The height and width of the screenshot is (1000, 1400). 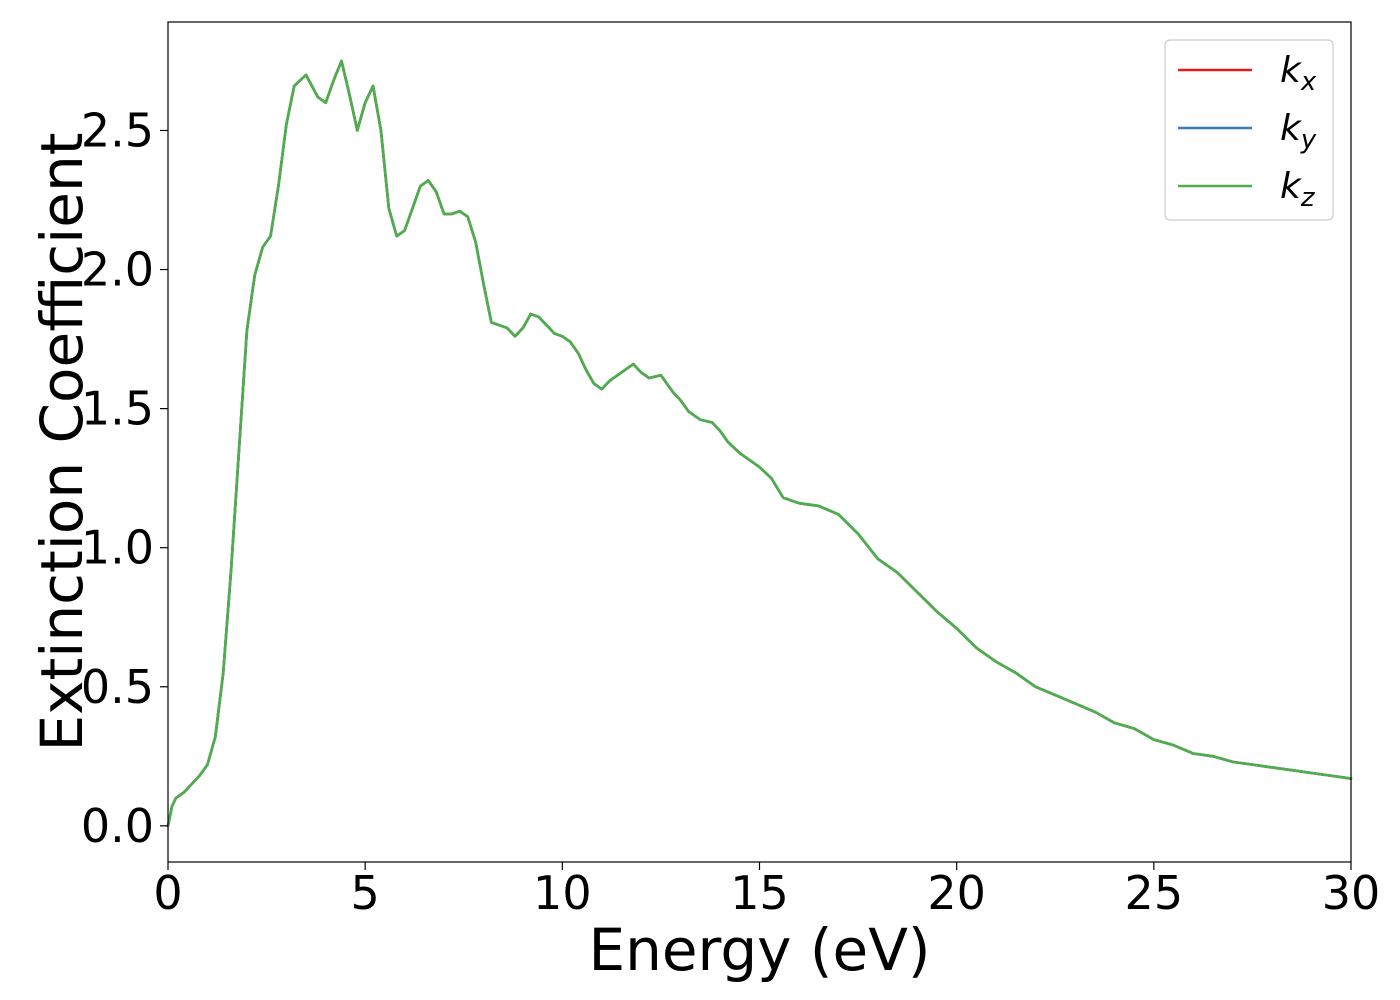 What do you see at coordinates (167, 893) in the screenshot?
I see `x-tick-label: 0` at bounding box center [167, 893].